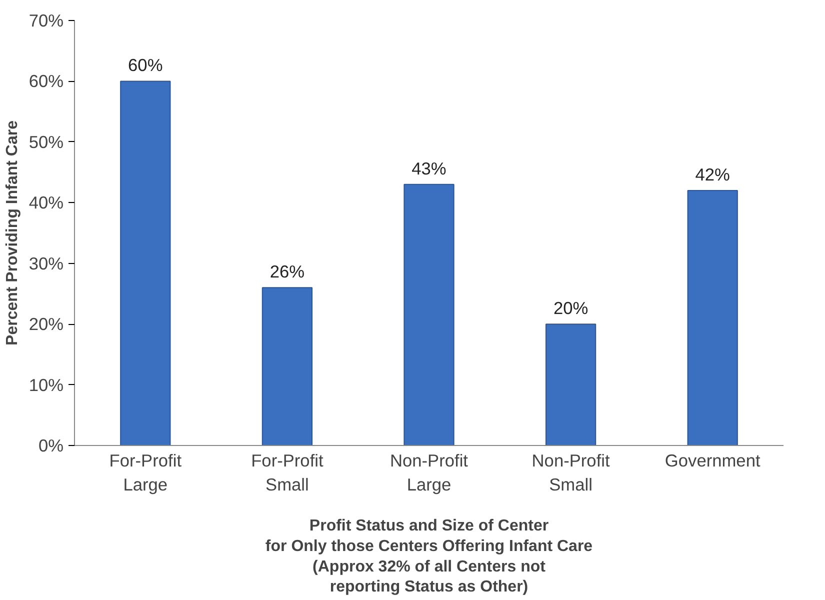 This screenshot has height=600, width=825. Describe the element at coordinates (429, 557) in the screenshot. I see `x-axis-title: Profit Status and Size of Center for Only those Centers Offering Infant Care (Approx 32% of all Centers not reporting Status as Other)` at that location.